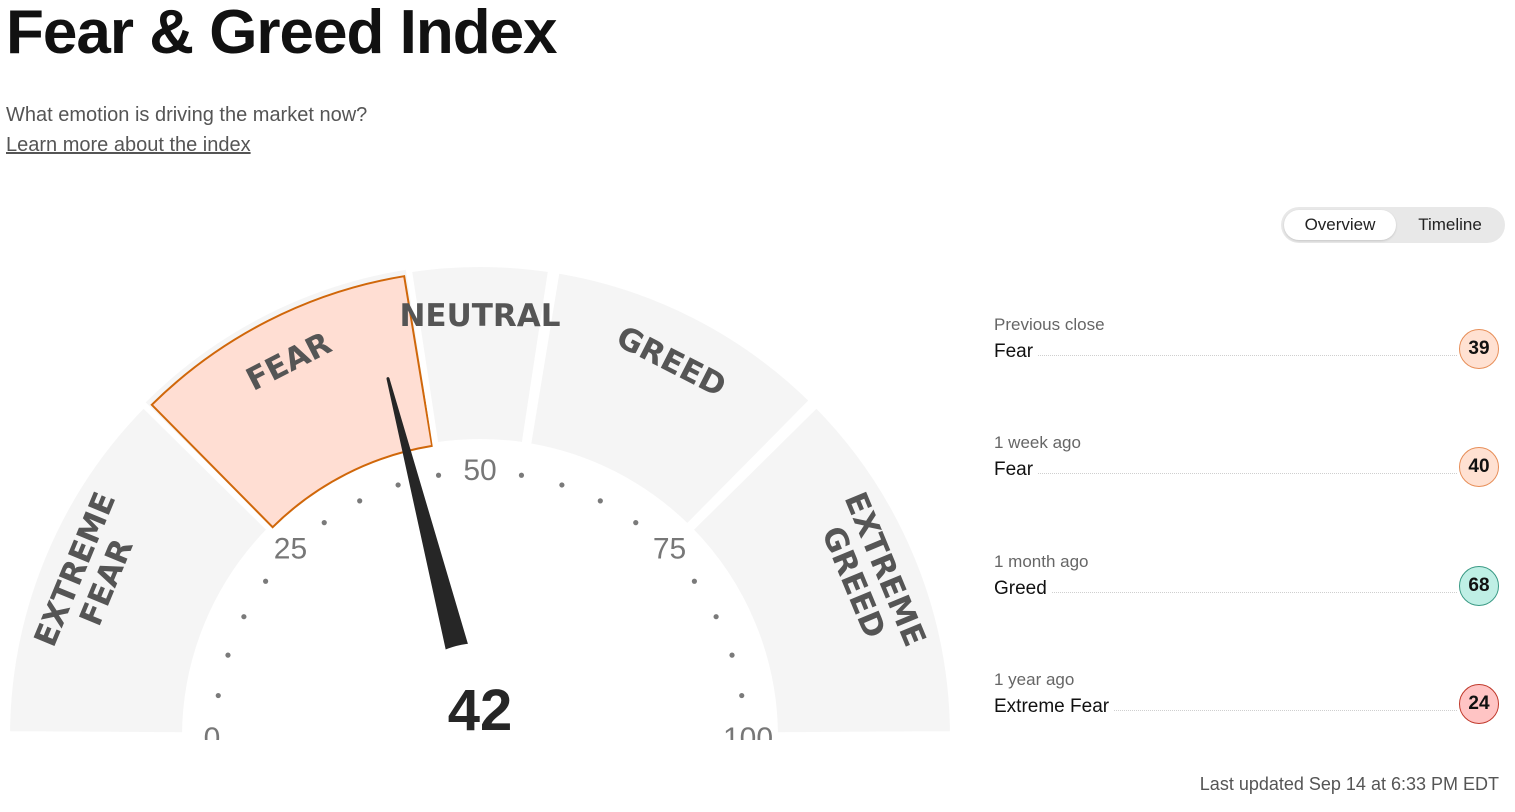  What do you see at coordinates (479, 470) in the screenshot?
I see `gauge-scale-label: 50` at bounding box center [479, 470].